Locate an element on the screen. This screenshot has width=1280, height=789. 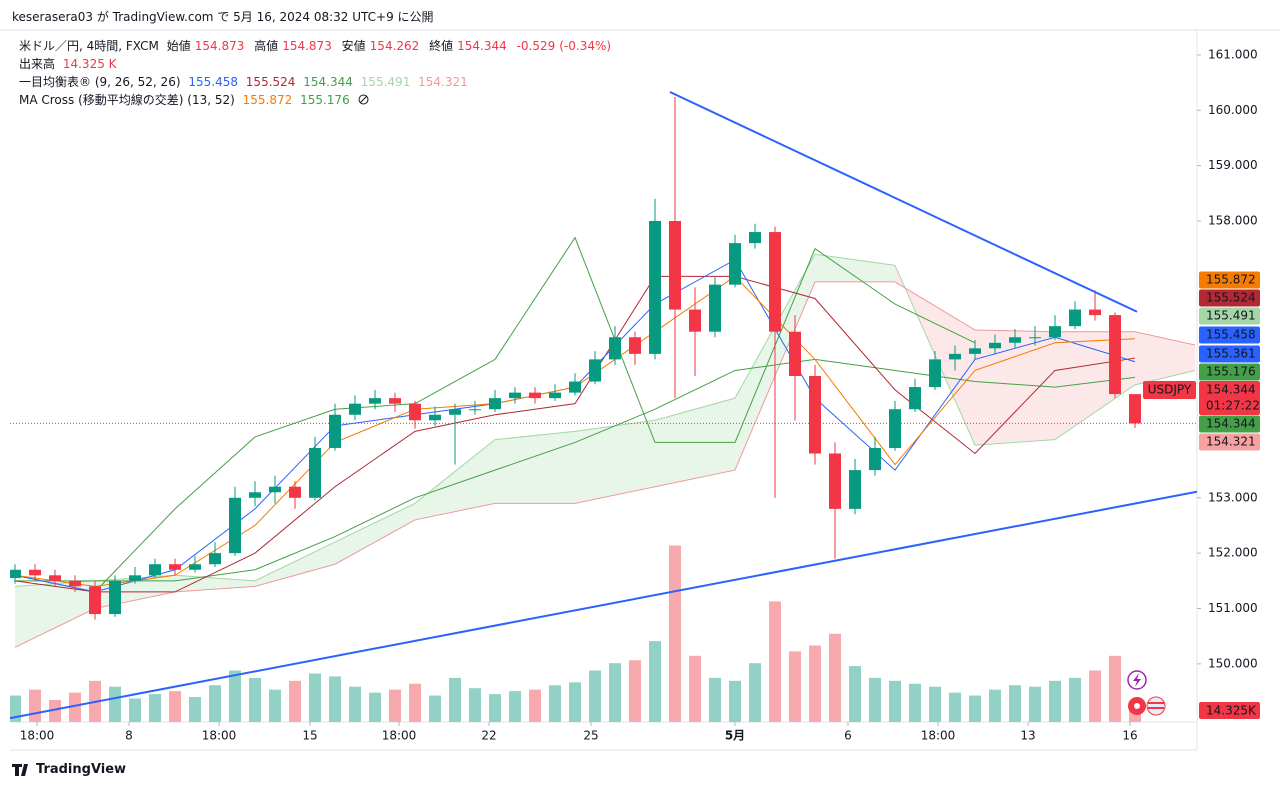
y-tick-label: 160.000 is located at coordinates (1233, 110).